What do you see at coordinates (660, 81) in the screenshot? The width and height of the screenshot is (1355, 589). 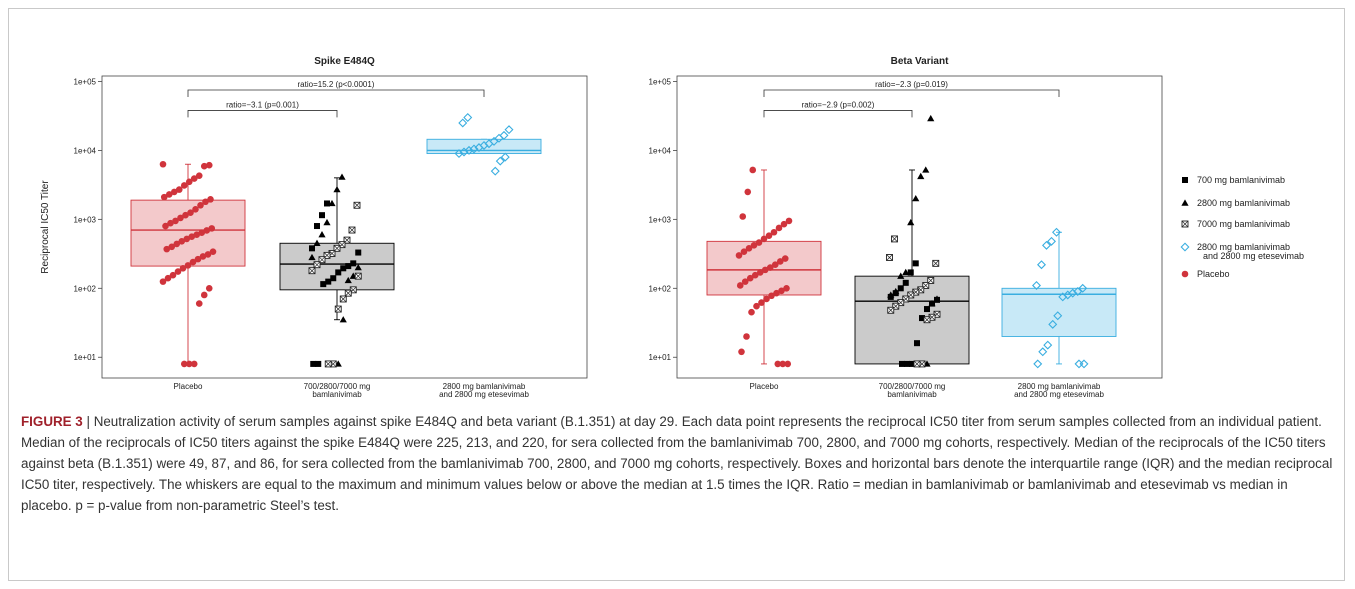 I see `y-tick-label: 1e+05` at bounding box center [660, 81].